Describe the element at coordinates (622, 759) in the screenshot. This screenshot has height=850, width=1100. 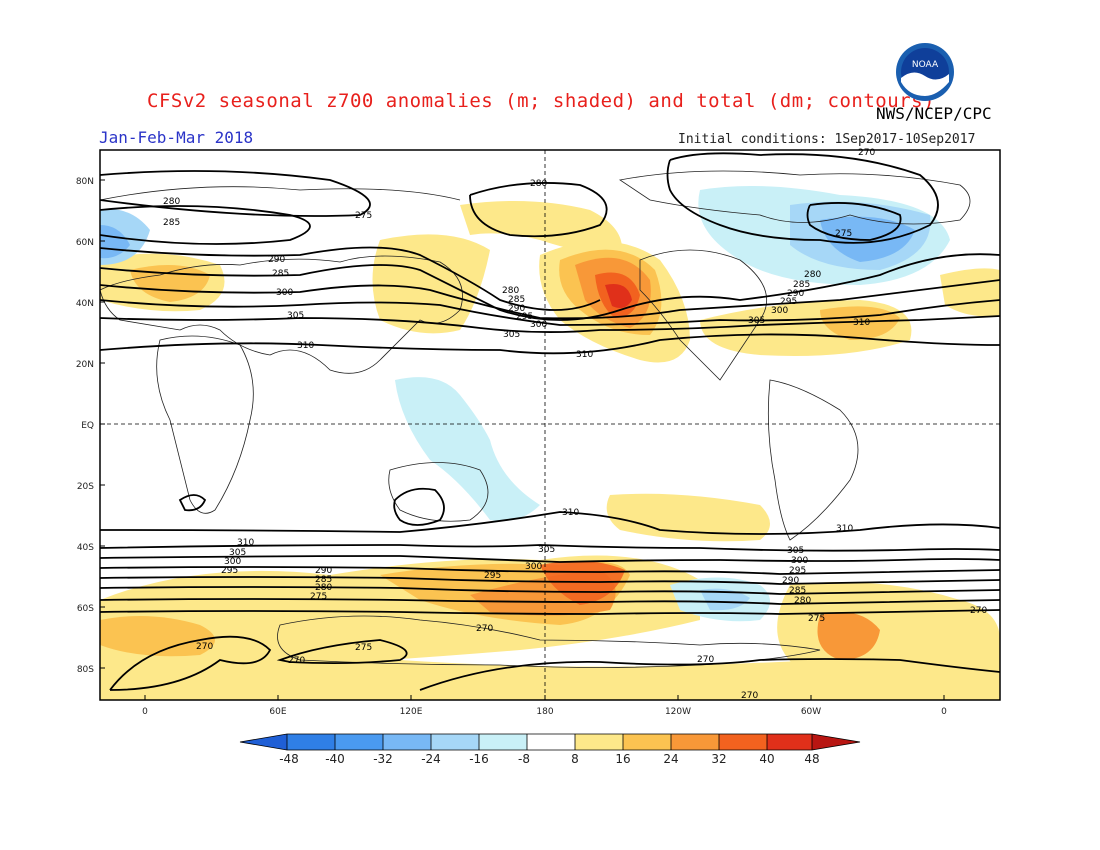
I see `colorbar-label: 16` at that location.